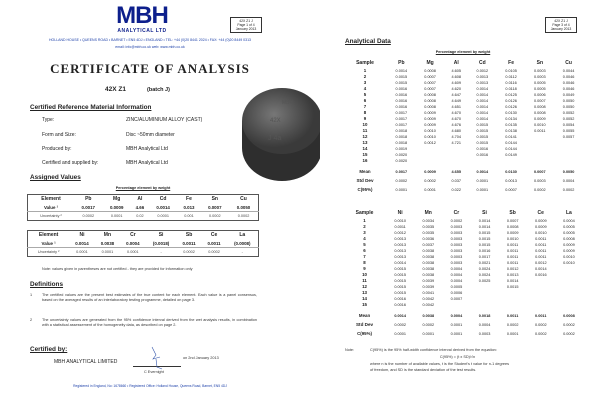 The height and width of the screenshot is (400, 600). What do you see at coordinates (365, 142) in the screenshot?
I see `table-cell: 13` at bounding box center [365, 142].